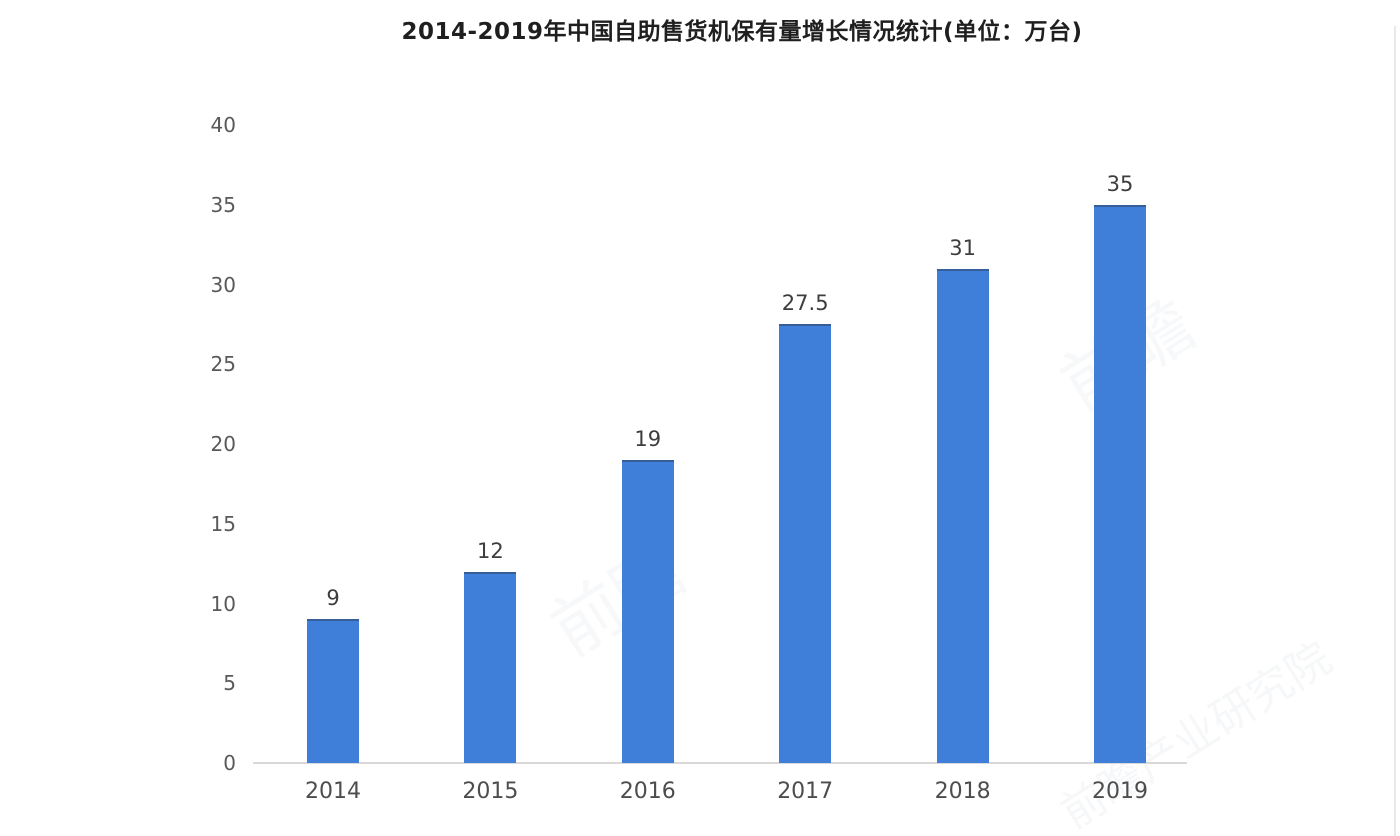 The height and width of the screenshot is (836, 1400). Describe the element at coordinates (223, 204) in the screenshot. I see `y-axis-tick-label: 35` at that location.